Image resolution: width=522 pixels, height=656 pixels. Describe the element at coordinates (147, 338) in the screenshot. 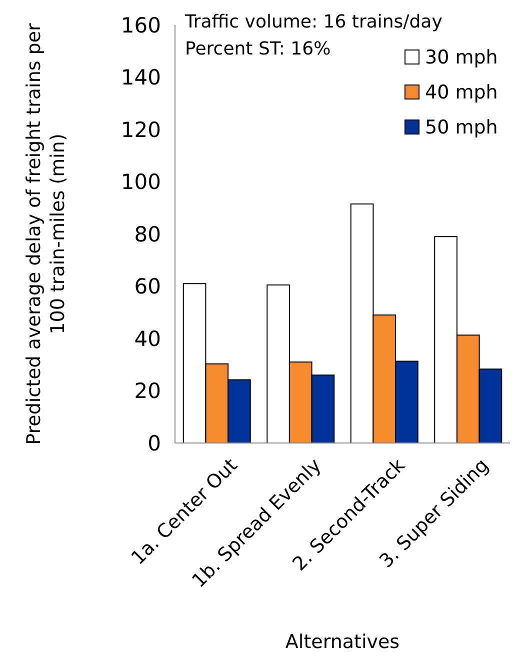

I see `y-tick-label: 40` at that location.